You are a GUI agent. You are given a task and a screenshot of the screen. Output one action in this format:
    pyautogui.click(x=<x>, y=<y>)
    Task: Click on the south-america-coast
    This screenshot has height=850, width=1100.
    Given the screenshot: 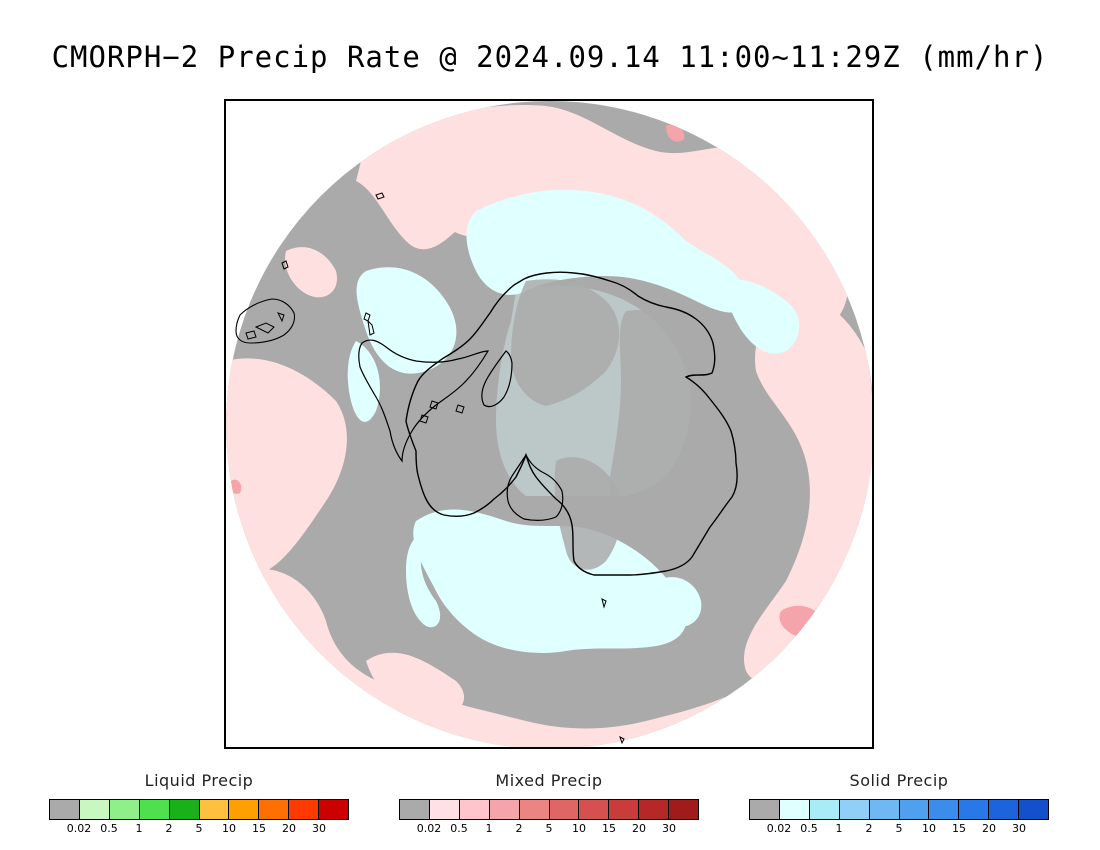 What is the action you would take?
    pyautogui.click(x=265, y=321)
    